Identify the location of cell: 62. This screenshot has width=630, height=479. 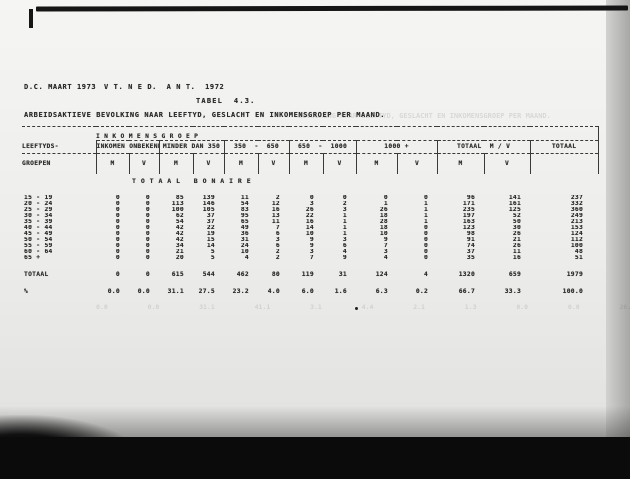
(179, 216).